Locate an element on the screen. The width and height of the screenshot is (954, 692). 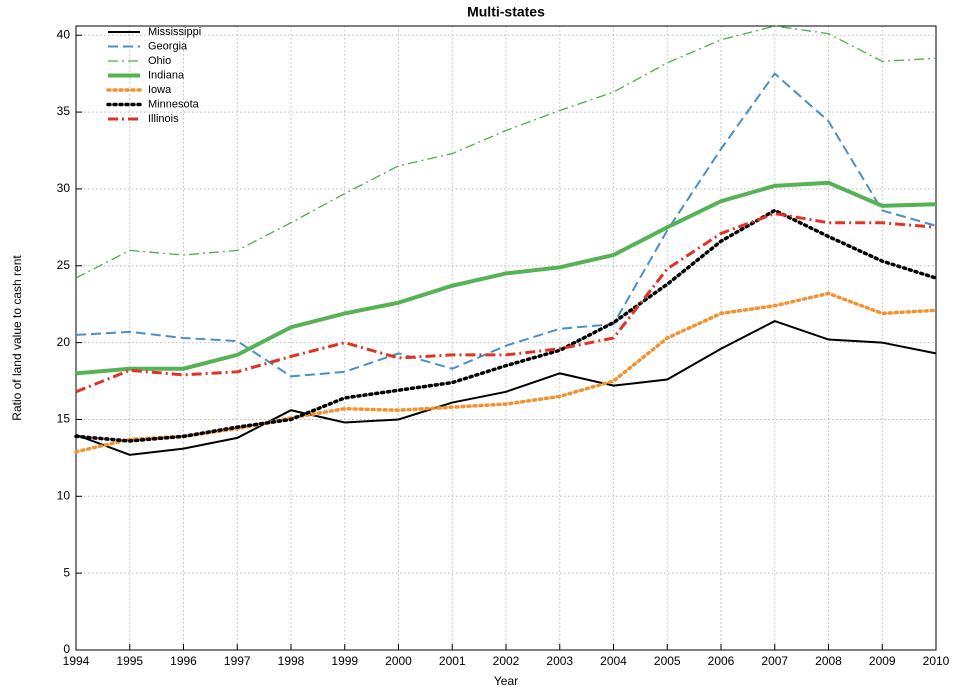
x-tick-label: 2005 is located at coordinates (667, 661).